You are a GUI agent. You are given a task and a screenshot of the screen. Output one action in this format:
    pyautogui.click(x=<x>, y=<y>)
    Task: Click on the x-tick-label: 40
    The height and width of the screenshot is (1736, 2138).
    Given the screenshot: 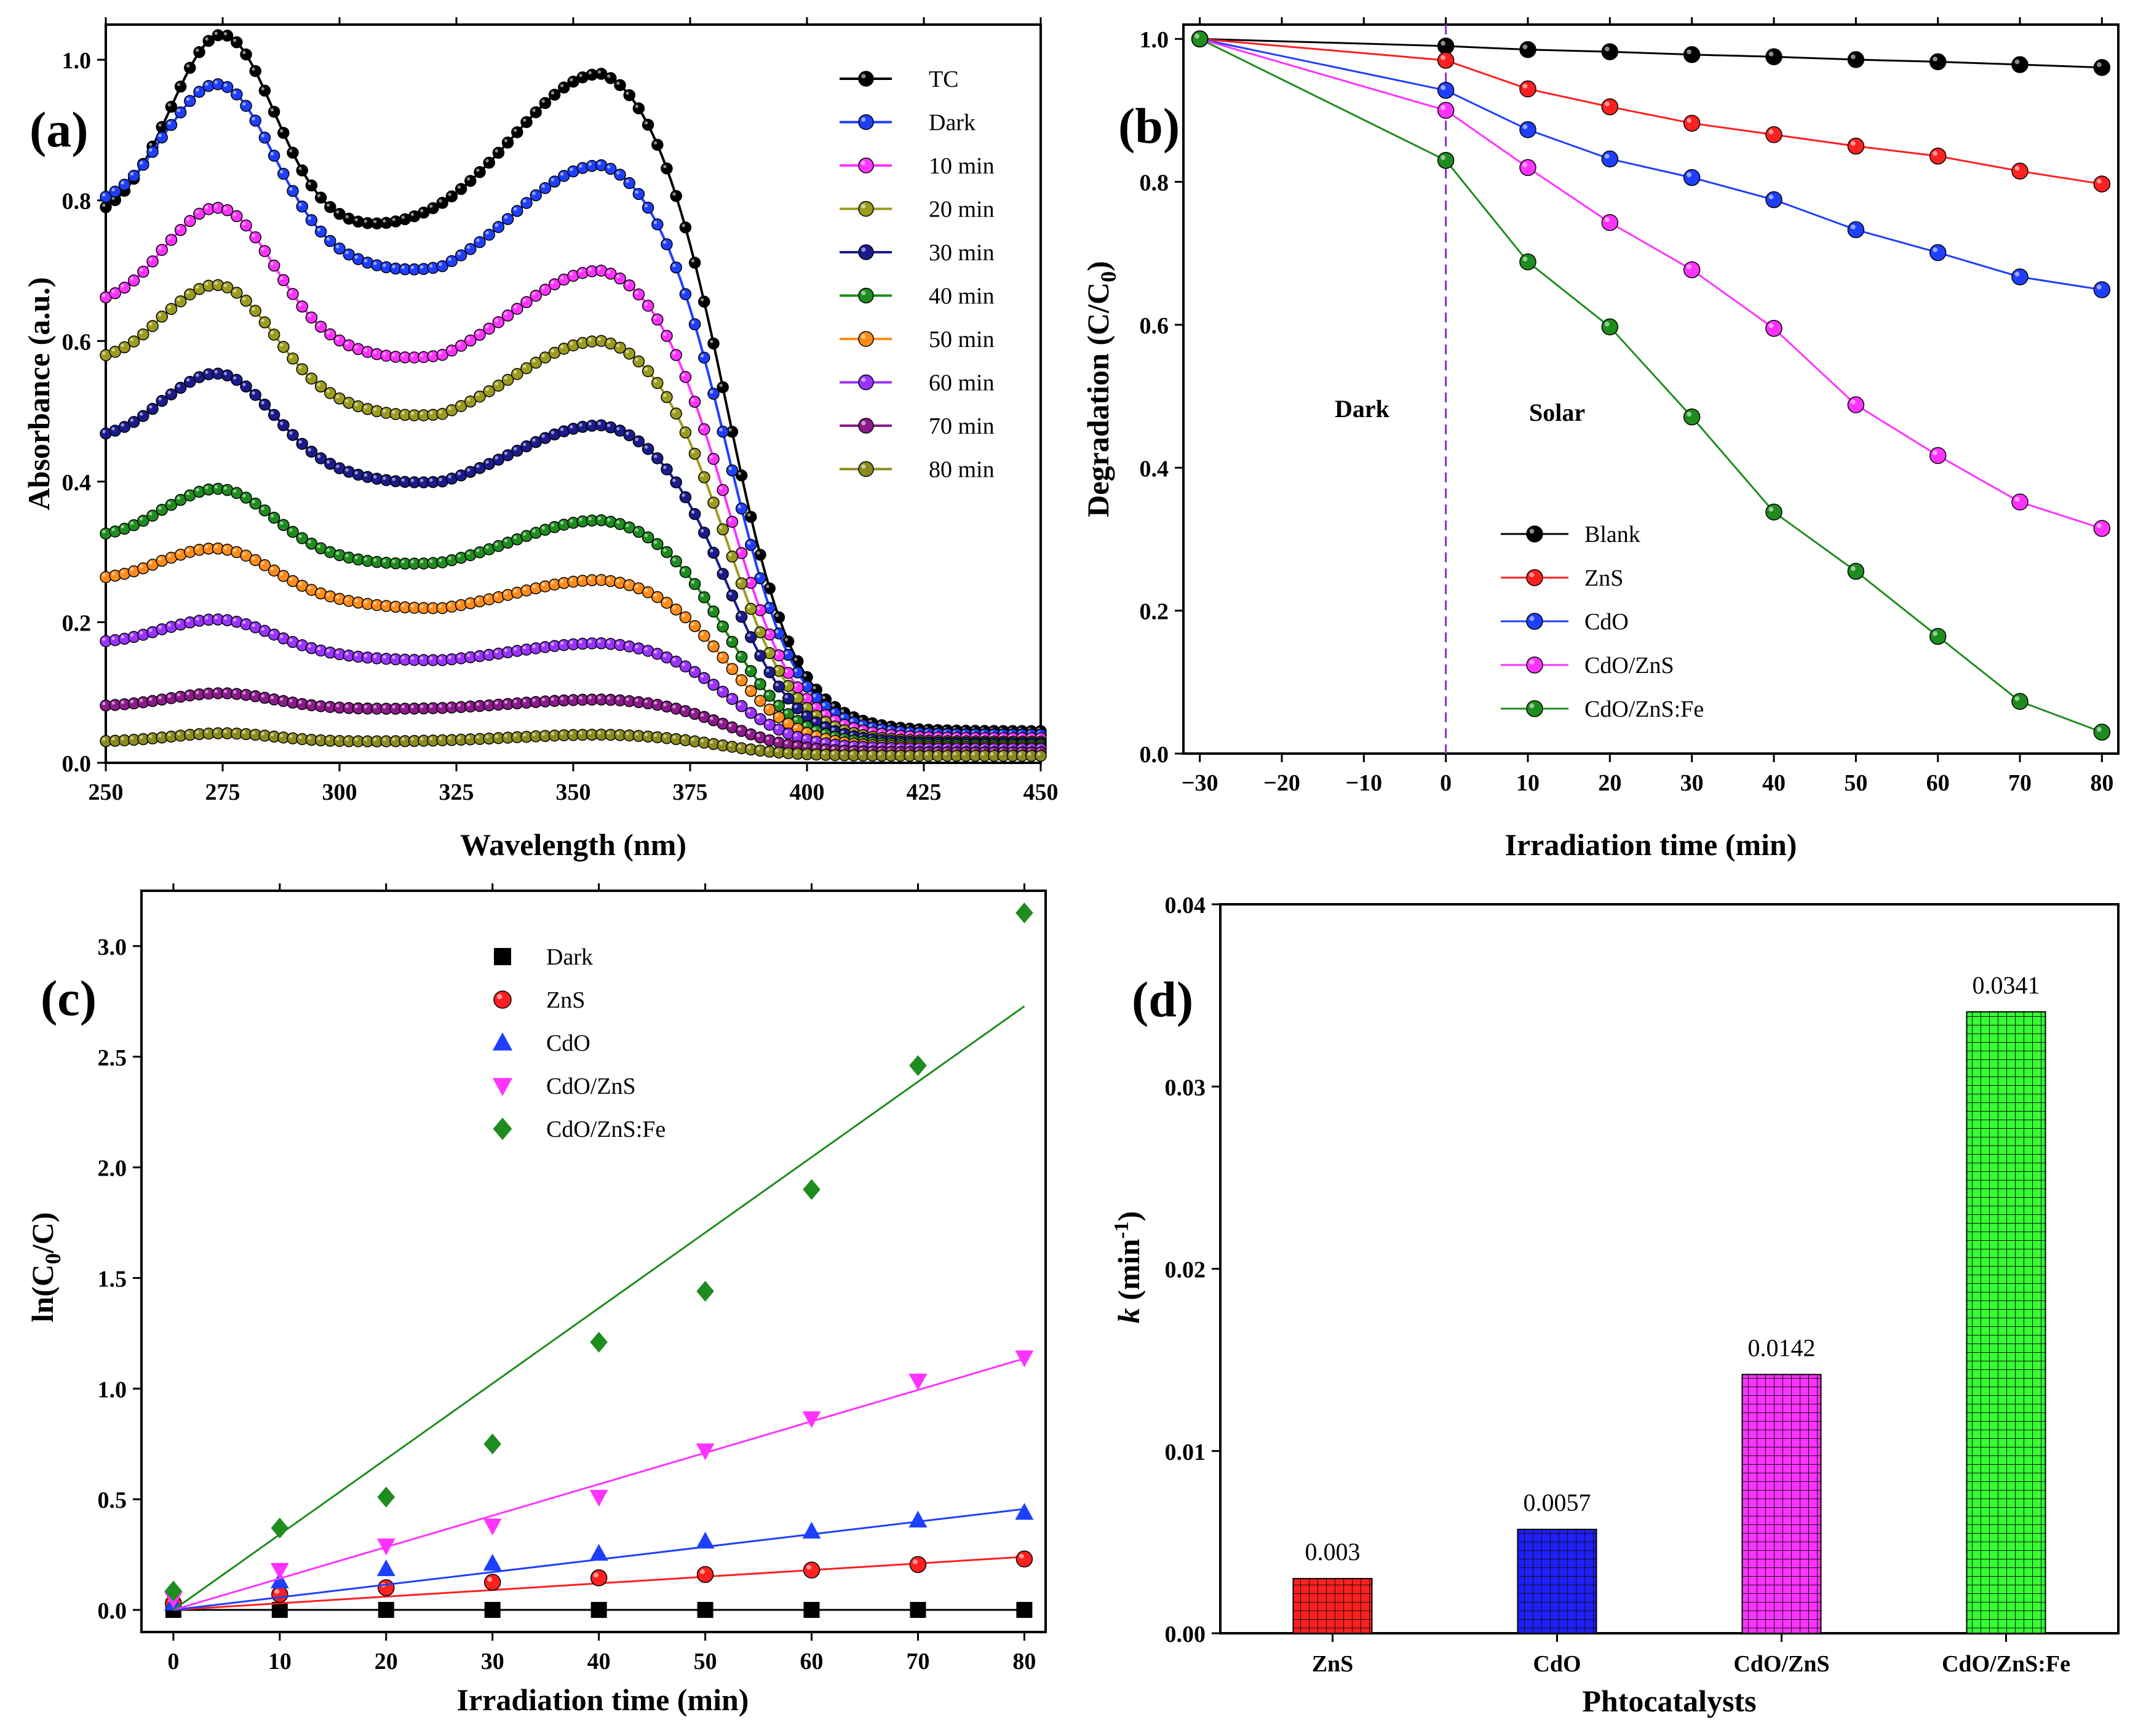 What is the action you would take?
    pyautogui.click(x=599, y=1661)
    